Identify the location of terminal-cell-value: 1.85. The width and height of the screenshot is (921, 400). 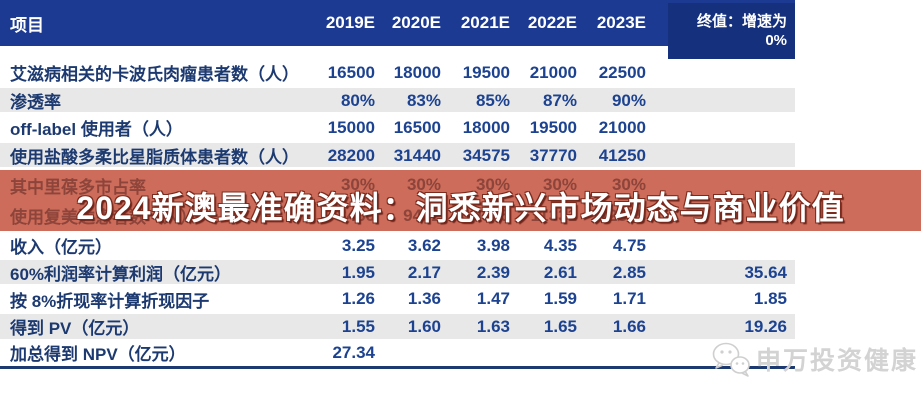
(770, 298).